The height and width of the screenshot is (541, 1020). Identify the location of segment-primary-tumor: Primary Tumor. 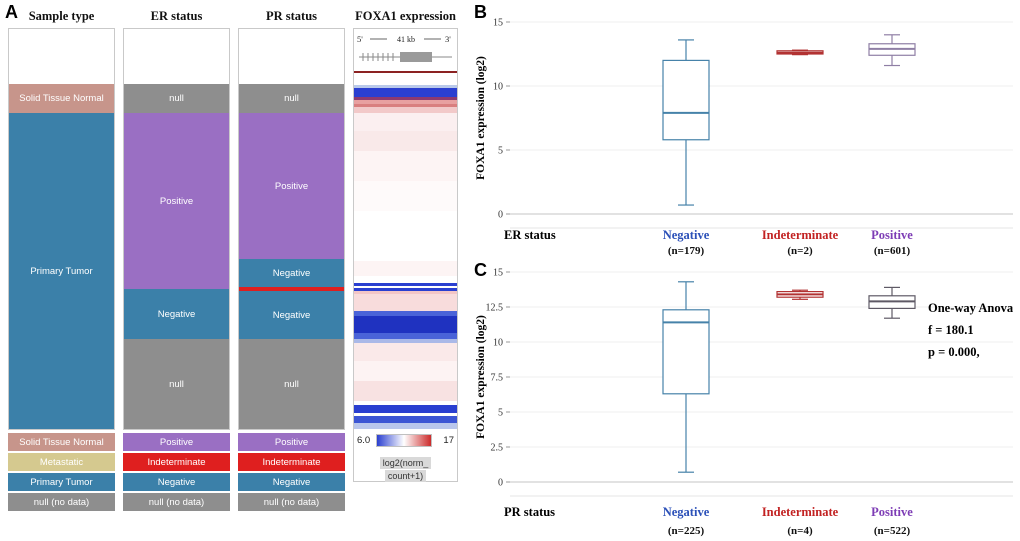
(61, 271).